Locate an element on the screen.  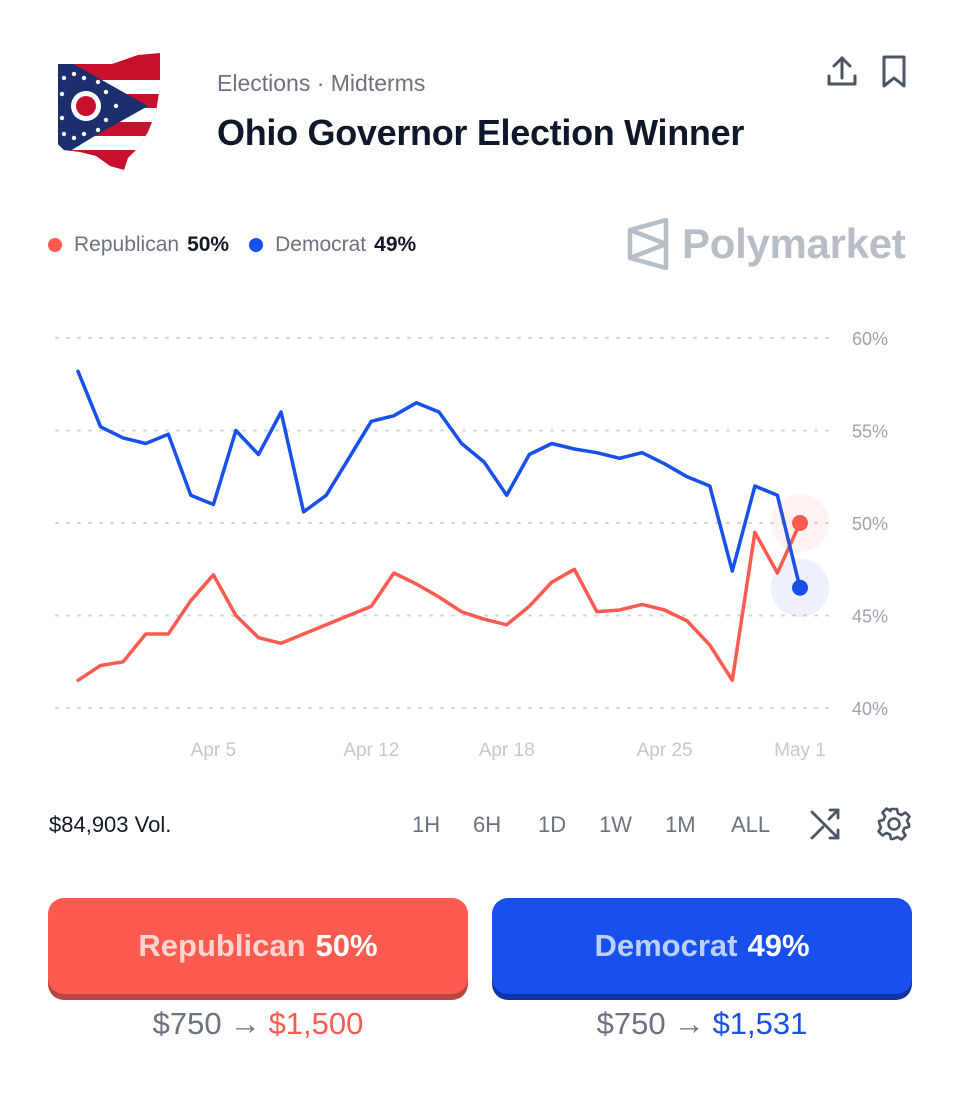
republican-stake: $750 is located at coordinates (187, 1023).